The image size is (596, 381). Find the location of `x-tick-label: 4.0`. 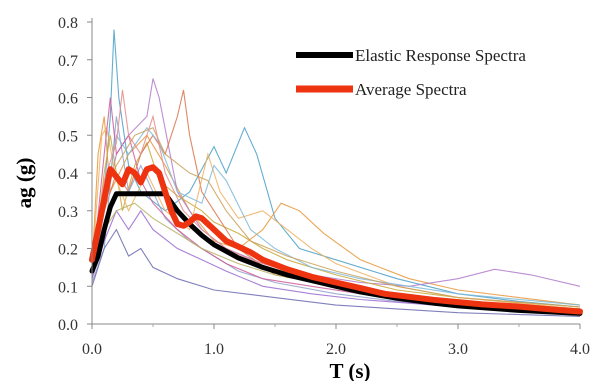

x-tick-label: 4.0 is located at coordinates (580, 349).